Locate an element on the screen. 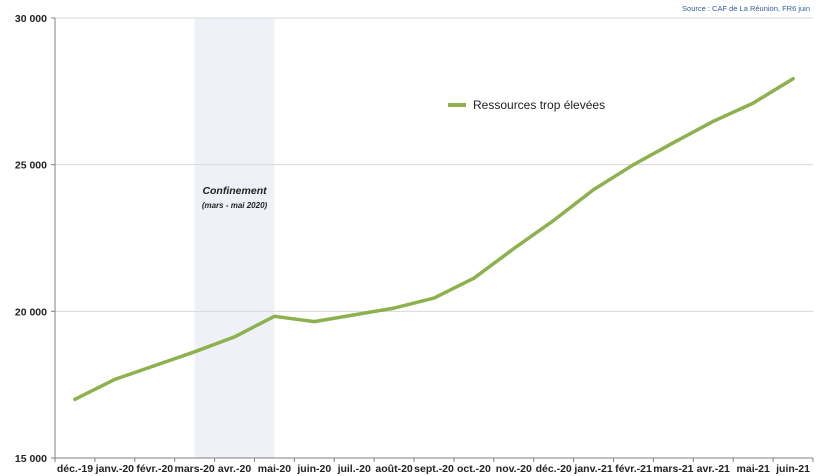 This screenshot has height=476, width=821. annotation-subtitle: (mars - mai 2020) is located at coordinates (235, 205).